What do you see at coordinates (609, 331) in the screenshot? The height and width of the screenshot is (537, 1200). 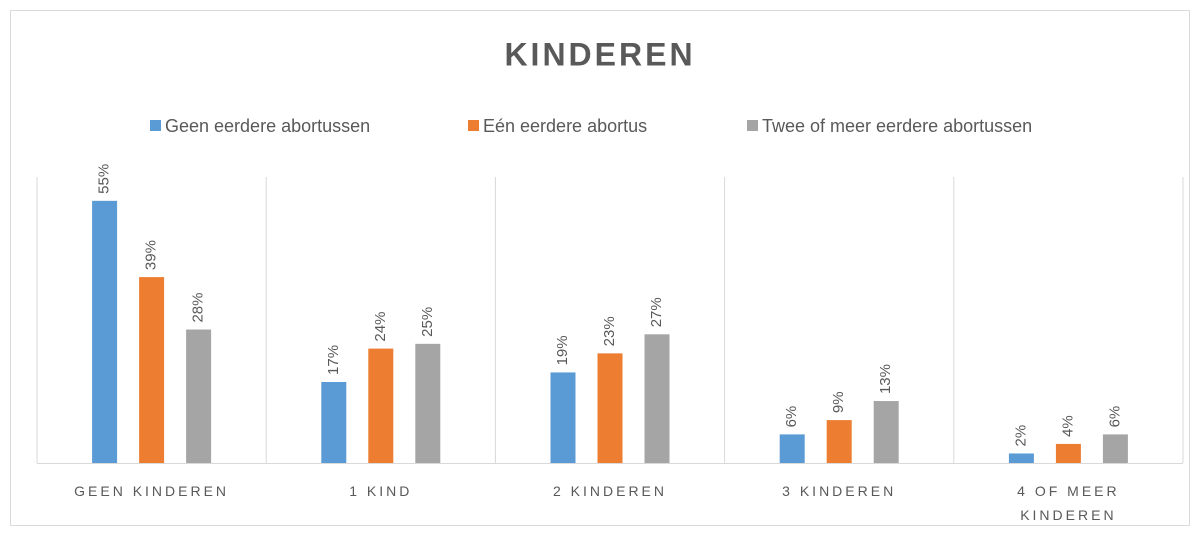 I see `data-label: 23%` at bounding box center [609, 331].